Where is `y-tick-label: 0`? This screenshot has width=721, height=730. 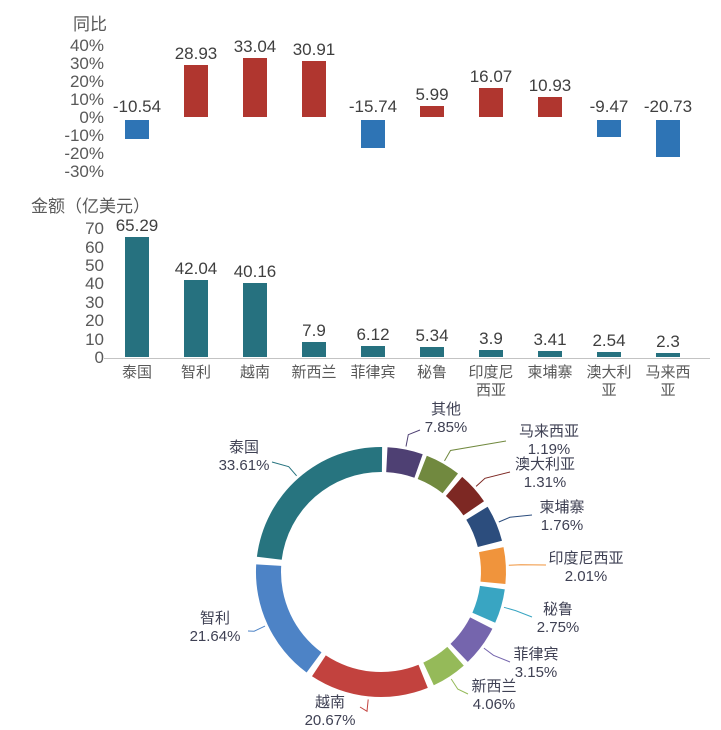
y-tick-label: 0 is located at coordinates (99, 357).